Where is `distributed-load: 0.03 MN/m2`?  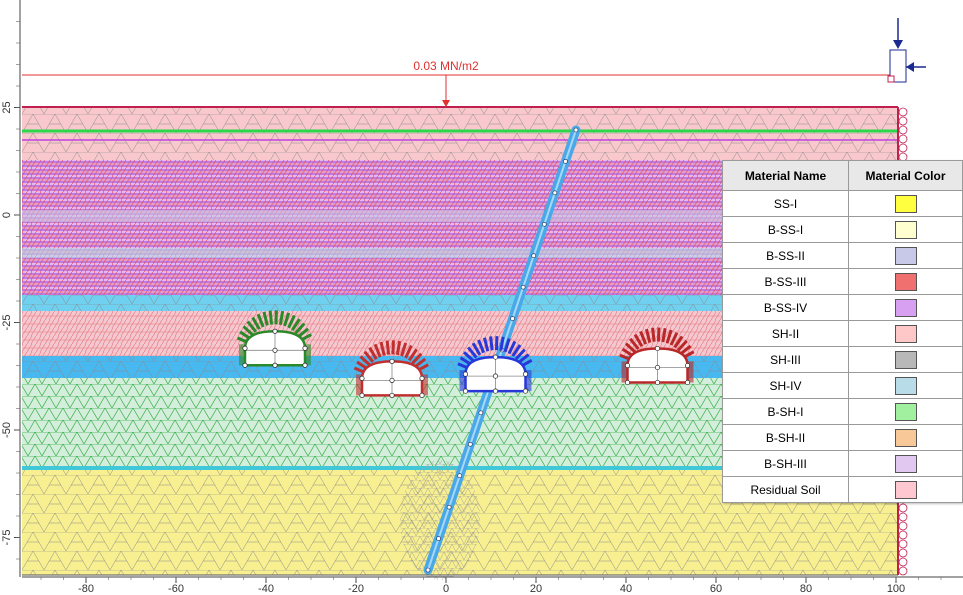
distributed-load: 0.03 MN/m2 is located at coordinates (458, 83).